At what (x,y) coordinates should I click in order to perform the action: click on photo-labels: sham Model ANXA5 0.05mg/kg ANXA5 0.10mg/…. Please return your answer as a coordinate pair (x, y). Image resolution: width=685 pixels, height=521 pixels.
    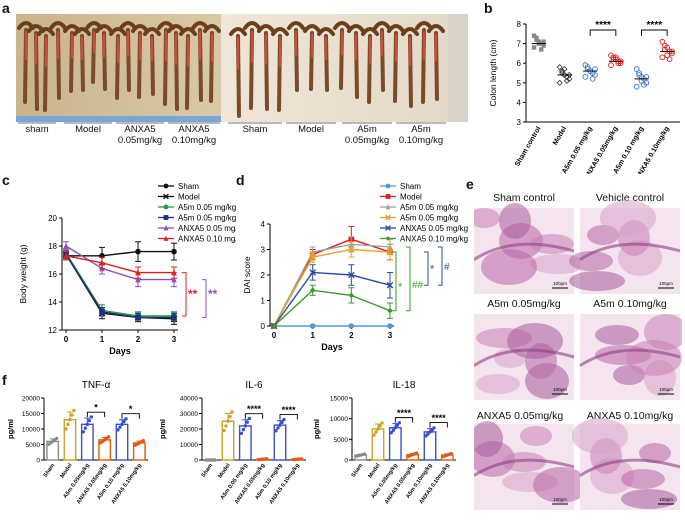
    Looking at the image, I should click on (242, 140).